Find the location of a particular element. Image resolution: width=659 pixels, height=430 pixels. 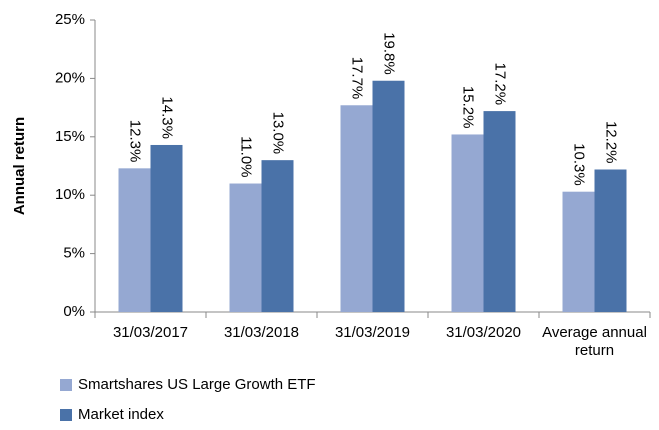

value-label: 14.3% is located at coordinates (167, 117).